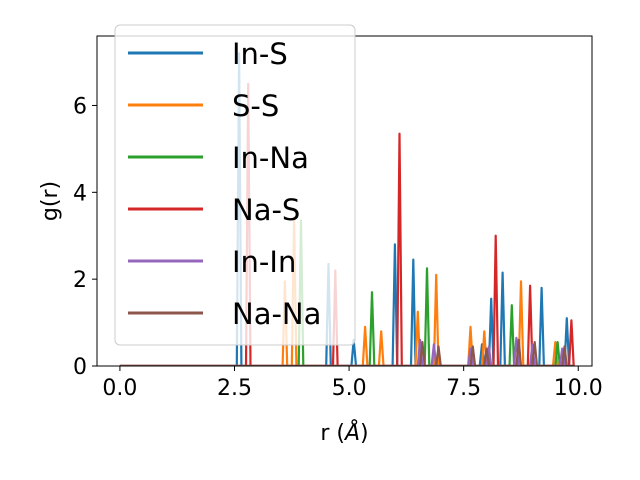 The height and width of the screenshot is (480, 640). I want to click on y-axis: 0 2 4 6, so click(85, 237).